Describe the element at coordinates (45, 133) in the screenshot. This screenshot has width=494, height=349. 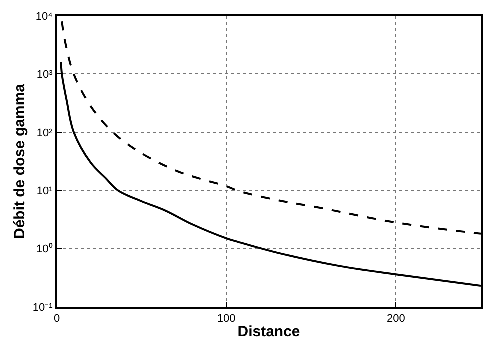
I see `y-tick-label: 10²` at that location.